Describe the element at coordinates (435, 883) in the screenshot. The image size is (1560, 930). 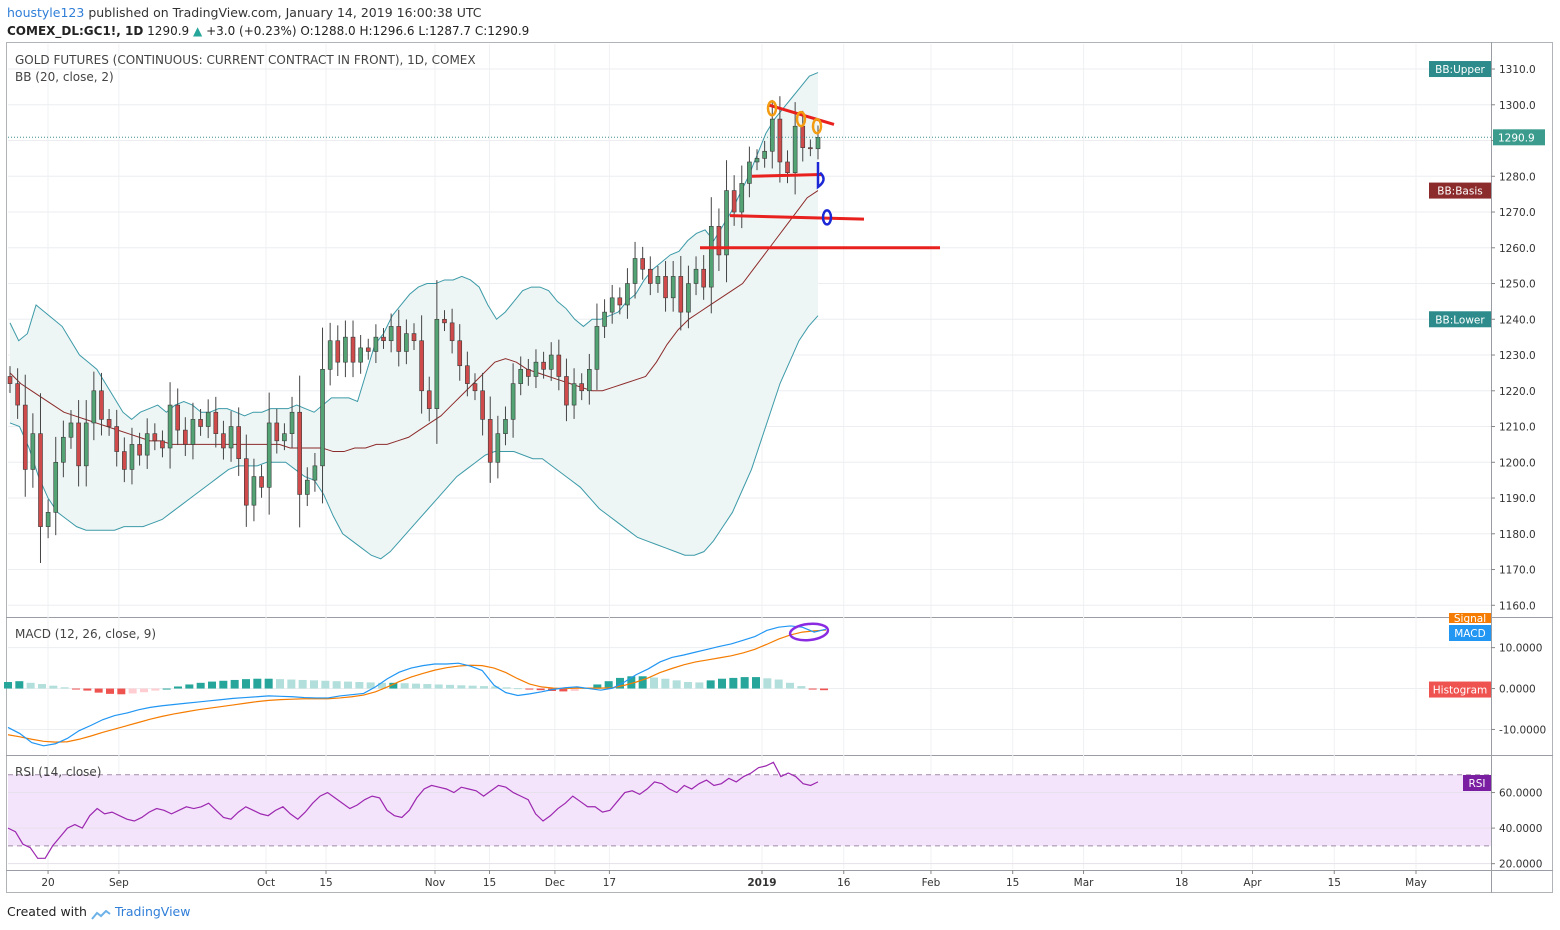
I see `x-tick-label: Nov` at that location.